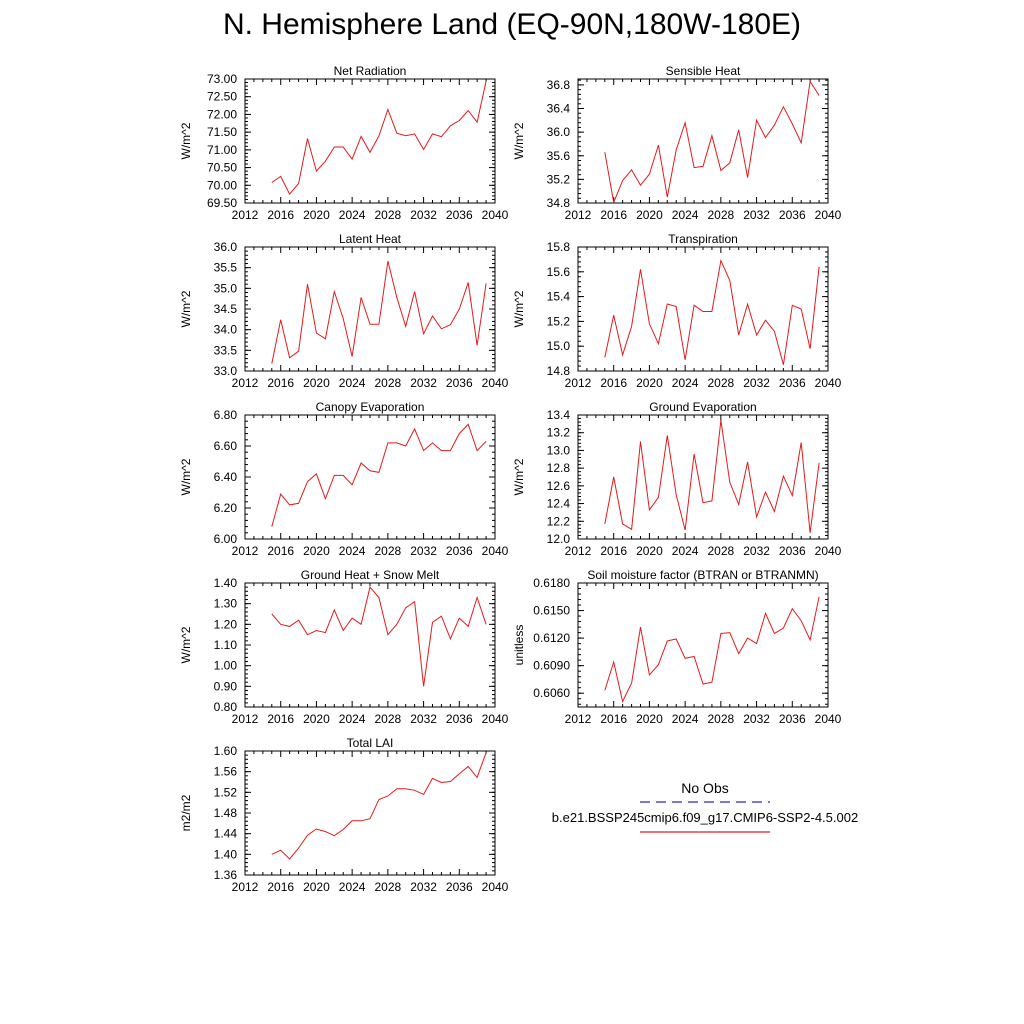 The height and width of the screenshot is (1024, 1024). Describe the element at coordinates (703, 239) in the screenshot. I see `chart-title: Transpiration` at that location.